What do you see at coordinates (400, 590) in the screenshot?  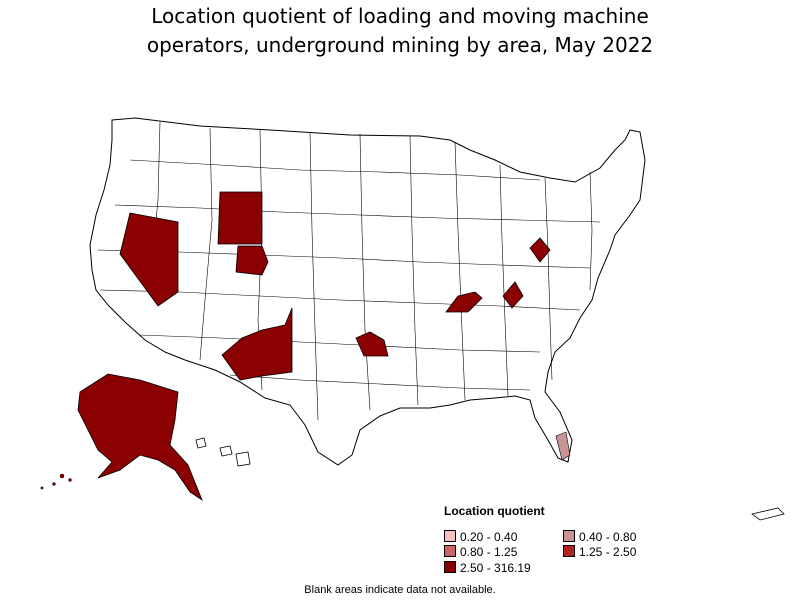 I see `footnote: Blank areas indicate data not available.` at bounding box center [400, 590].